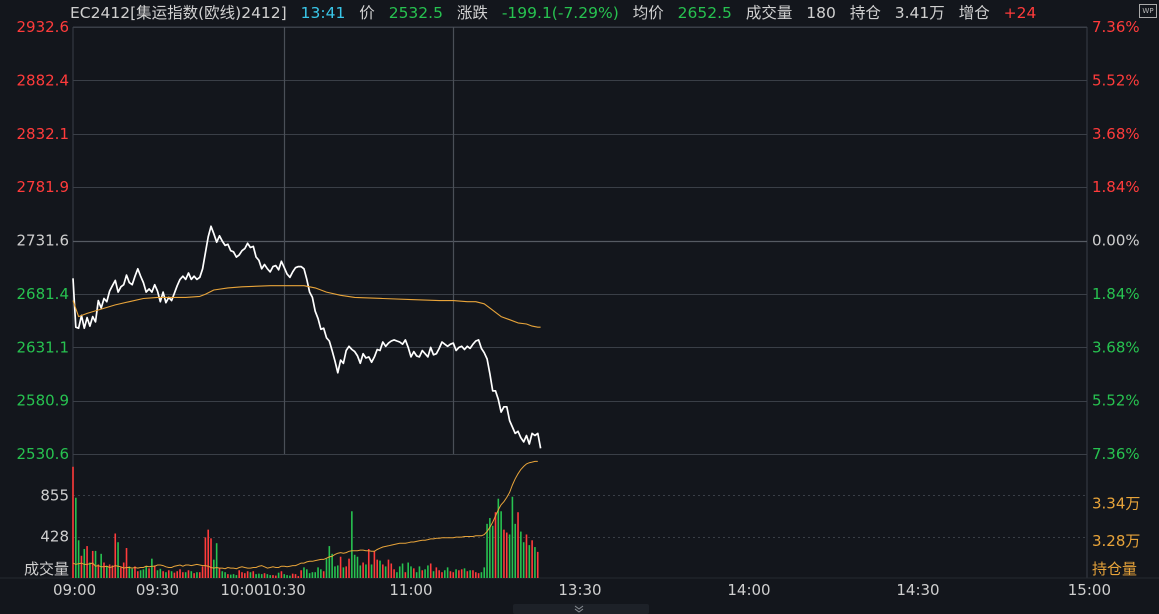 Image resolution: width=1159 pixels, height=614 pixels. Describe the element at coordinates (974, 13) in the screenshot. I see `oi-change-label: 增仓` at that location.